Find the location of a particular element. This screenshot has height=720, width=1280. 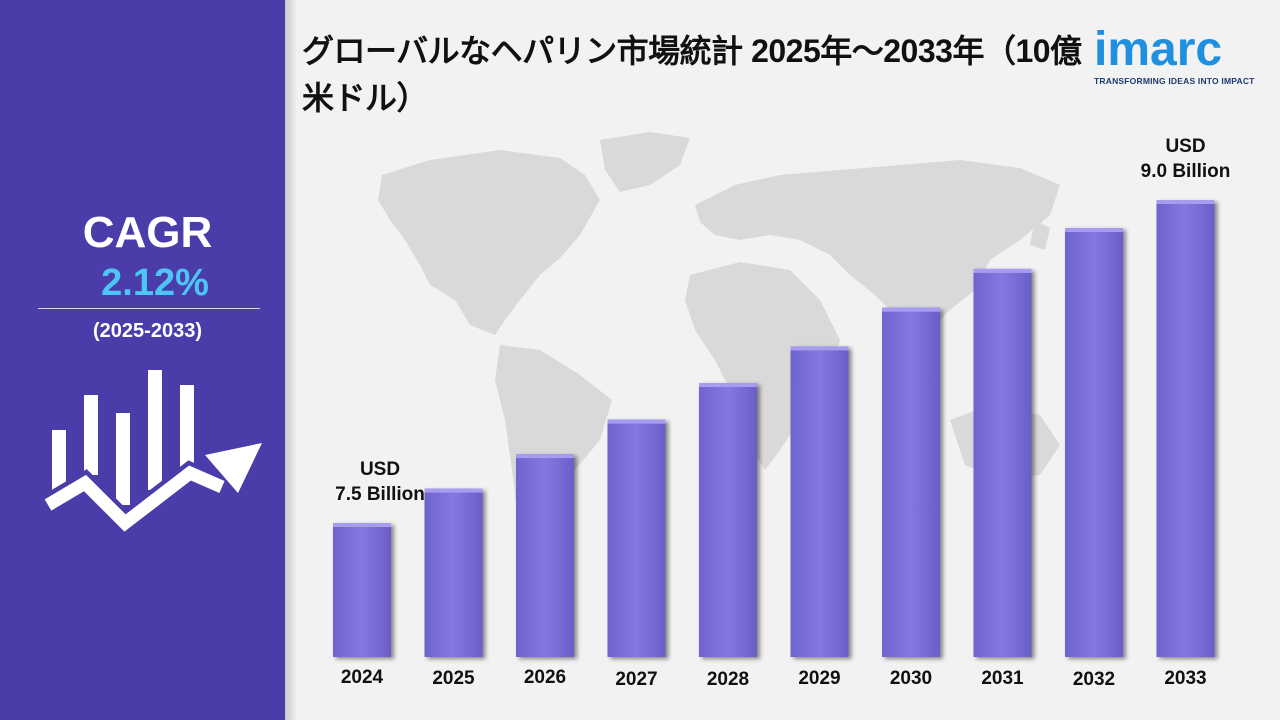

bar-2030 is located at coordinates (911, 482).